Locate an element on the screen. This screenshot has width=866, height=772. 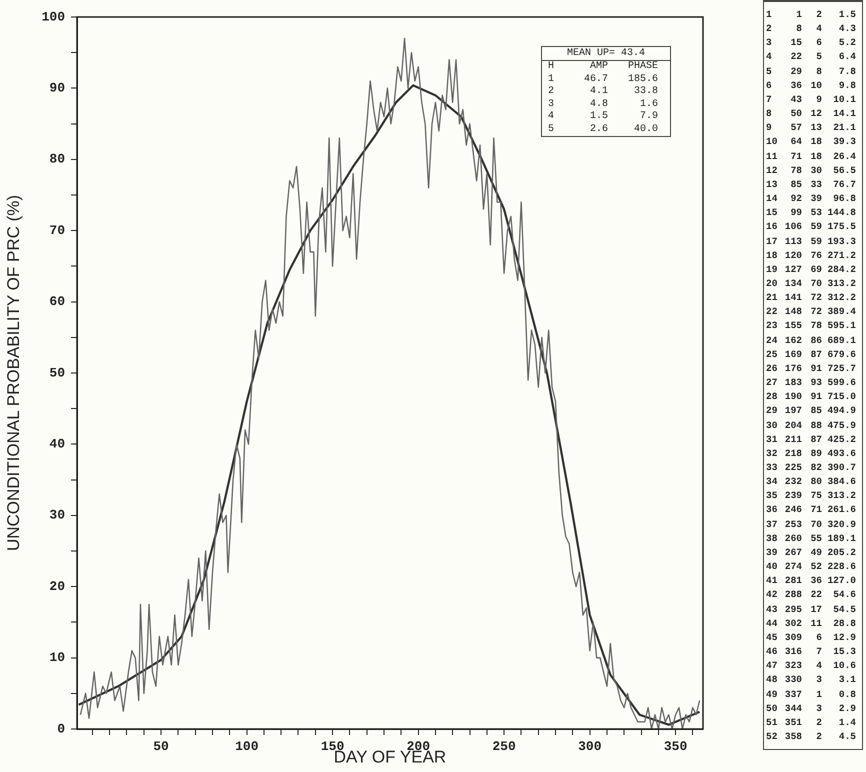
text: 50 344 3 2.9 is located at coordinates (811, 708).